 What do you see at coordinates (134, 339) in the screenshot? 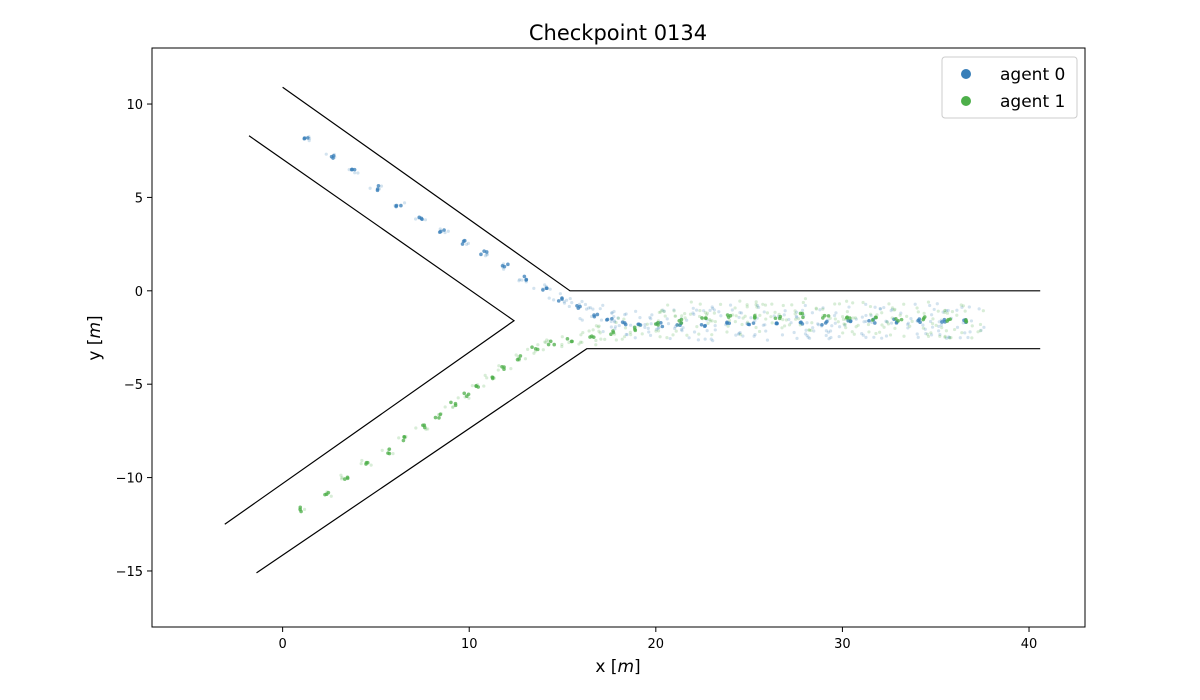
I see `y-axis-ticks: 10 5 0 −5 −10 −15` at bounding box center [134, 339].